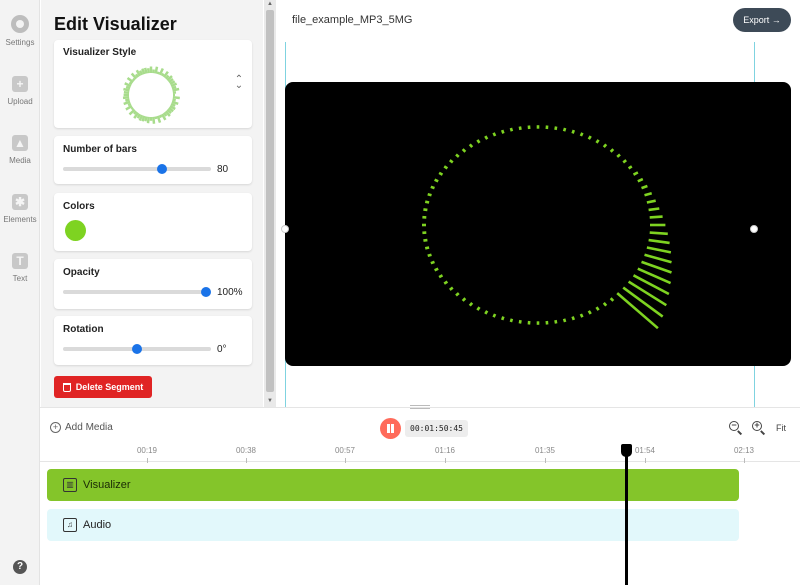 The image size is (800, 585). What do you see at coordinates (151, 95) in the screenshot?
I see `visualizer-style-preview` at bounding box center [151, 95].